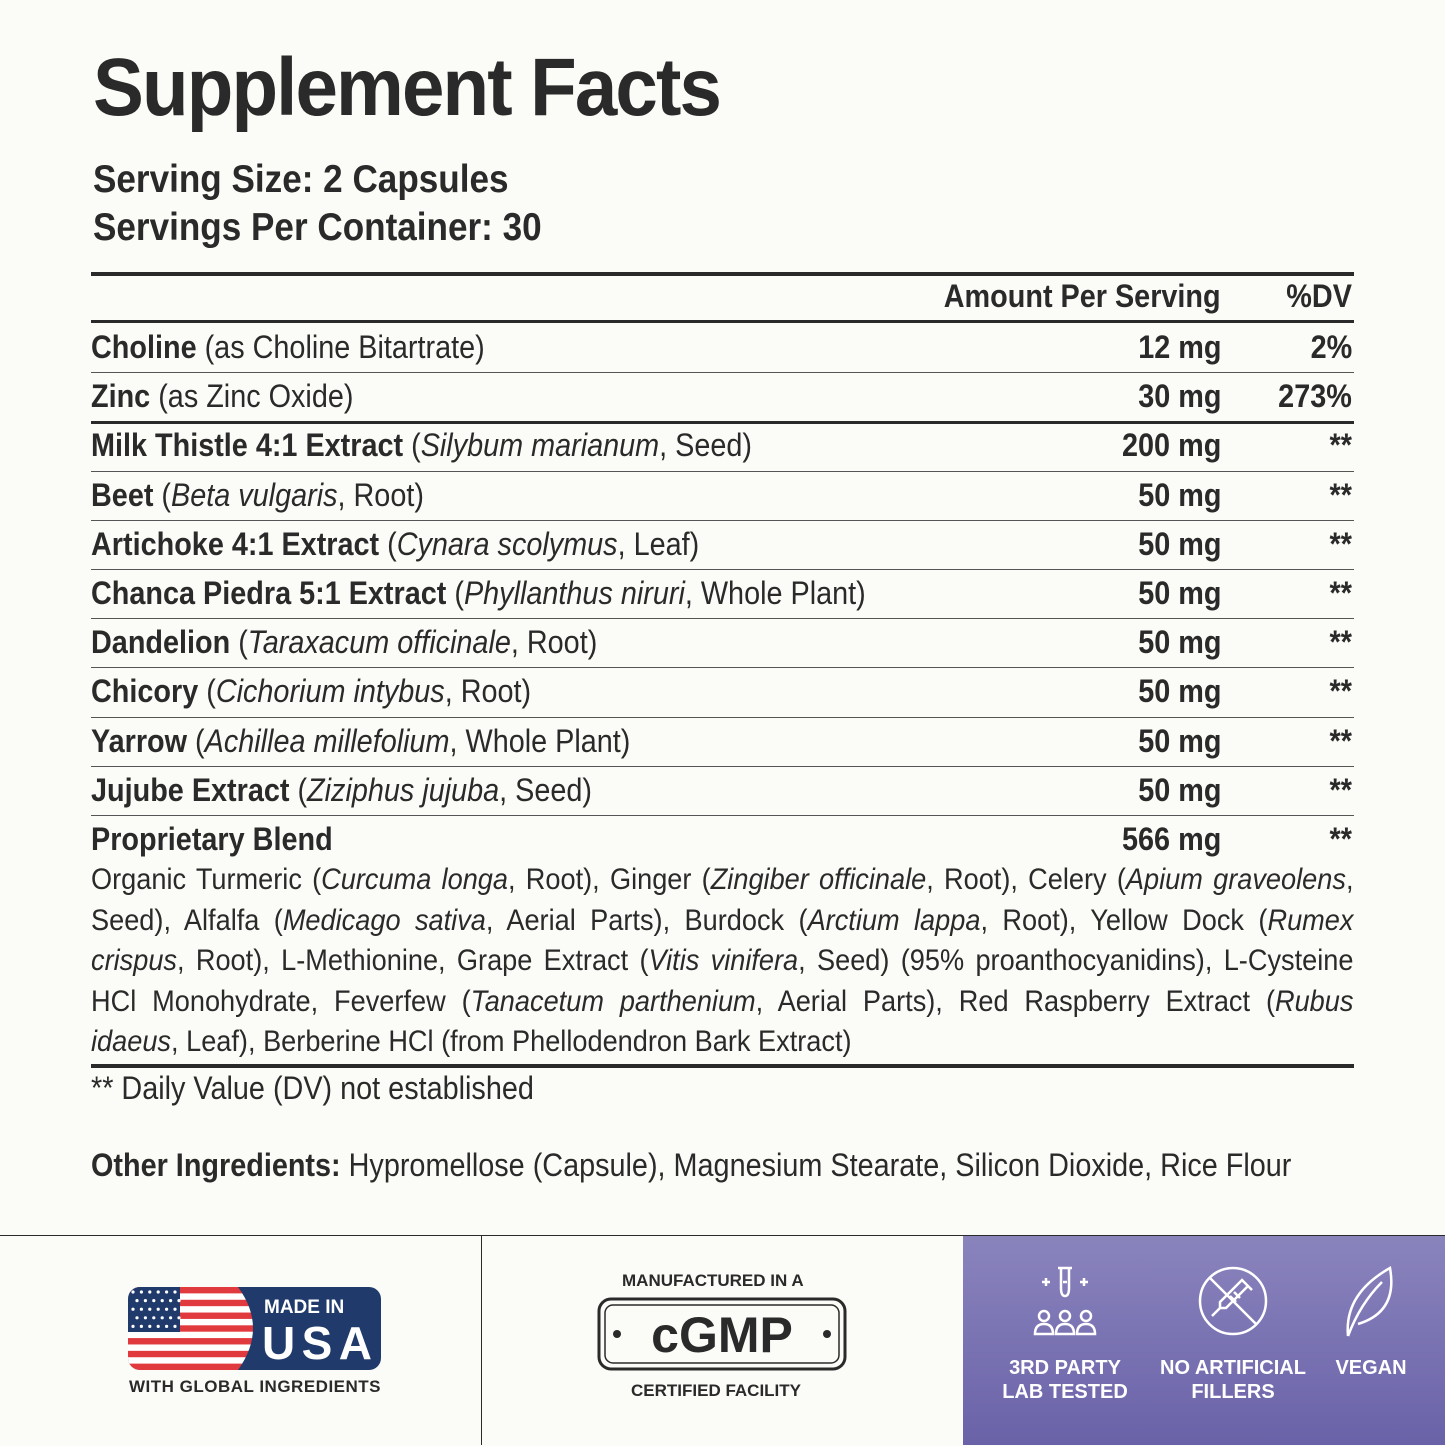  What do you see at coordinates (1179, 347) in the screenshot?
I see `ingredient-amount: 12 mg` at bounding box center [1179, 347].